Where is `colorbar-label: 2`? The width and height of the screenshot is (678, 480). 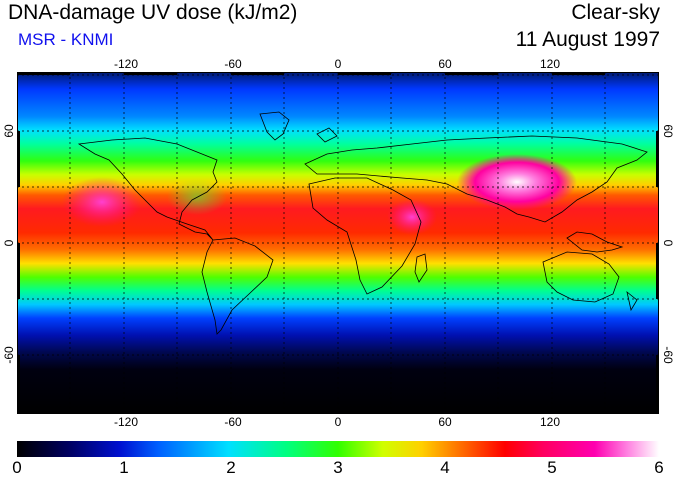 colorbar-label: 2 is located at coordinates (231, 467).